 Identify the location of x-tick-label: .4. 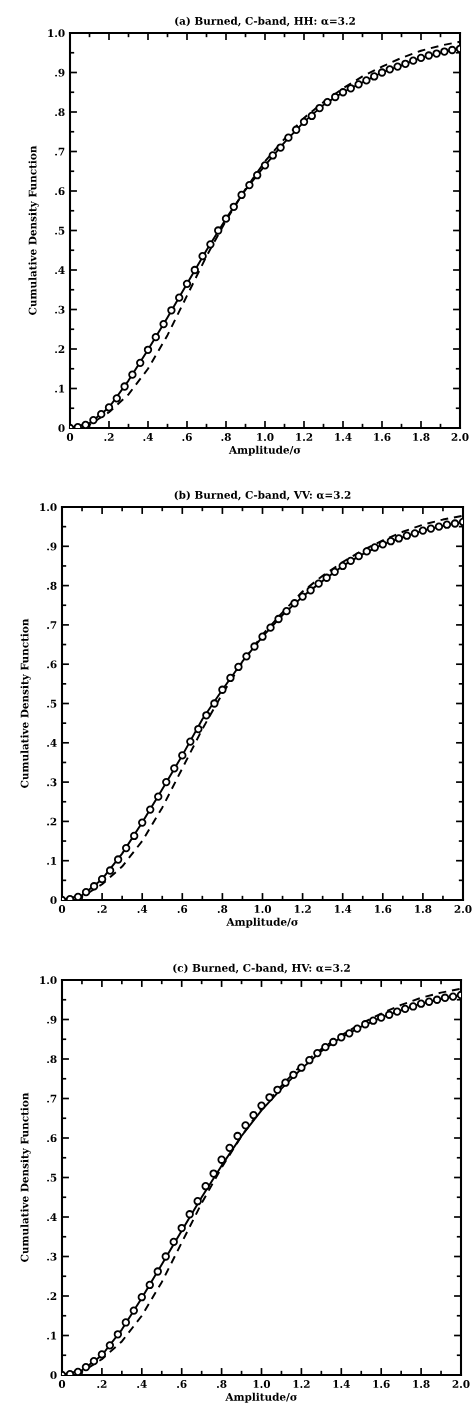
(142, 909).